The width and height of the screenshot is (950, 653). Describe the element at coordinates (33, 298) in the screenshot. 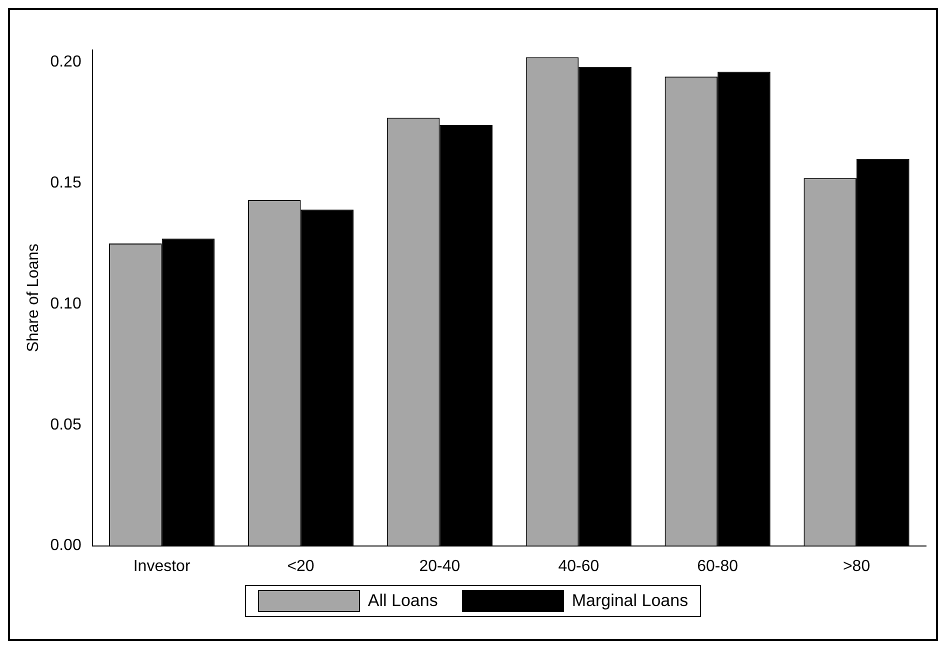

I see `y-axis-title: Share of Loans` at that location.